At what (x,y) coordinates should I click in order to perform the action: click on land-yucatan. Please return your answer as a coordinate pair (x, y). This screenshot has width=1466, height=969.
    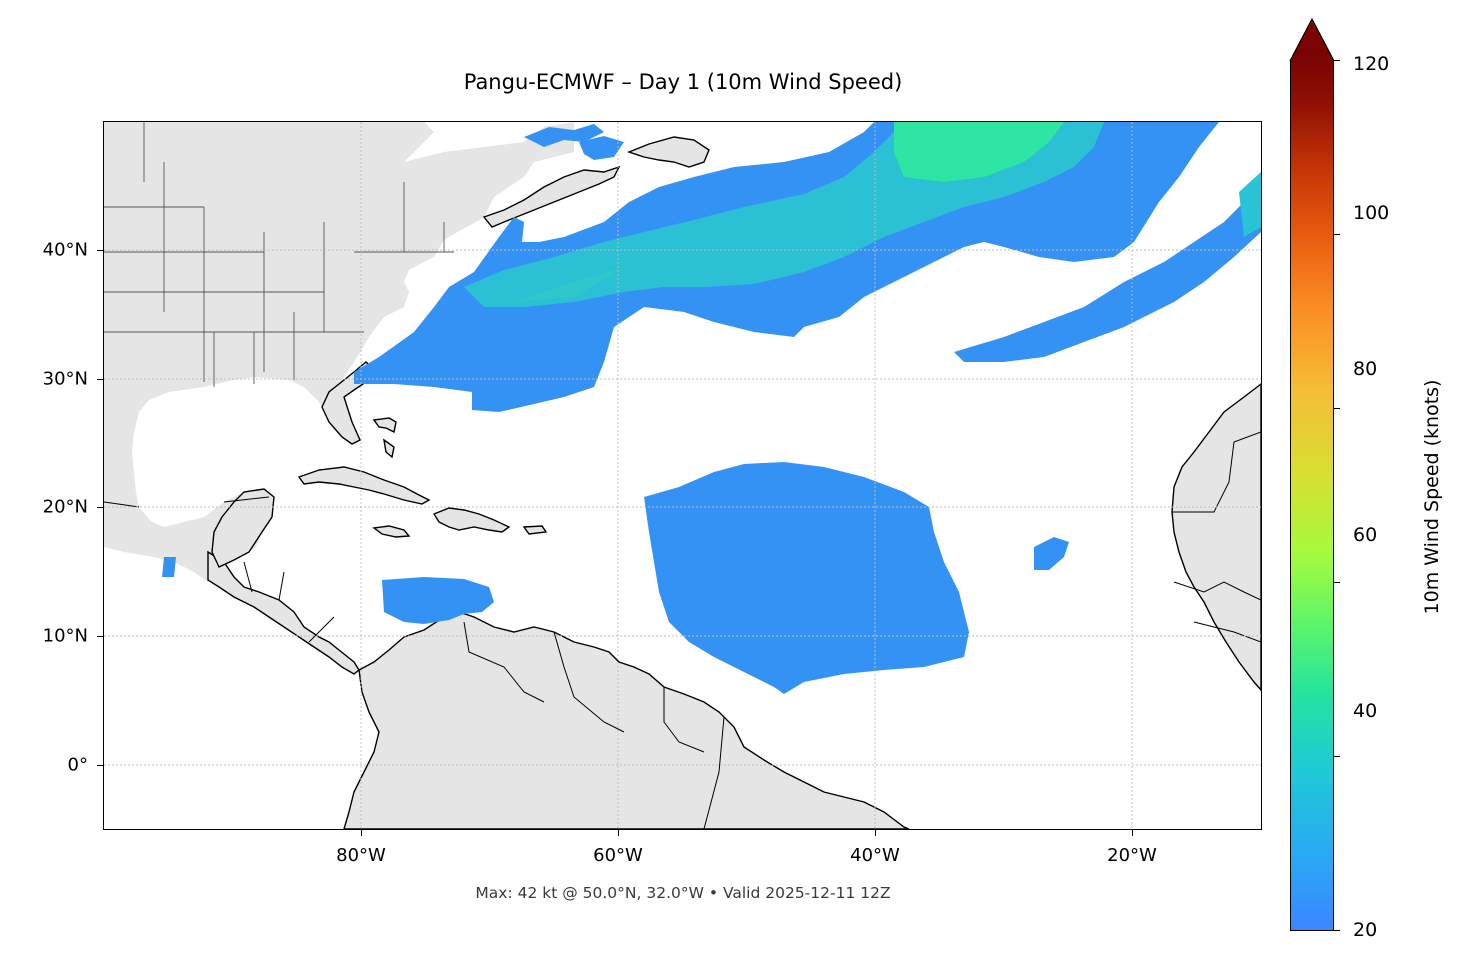
    Looking at the image, I should click on (243, 528).